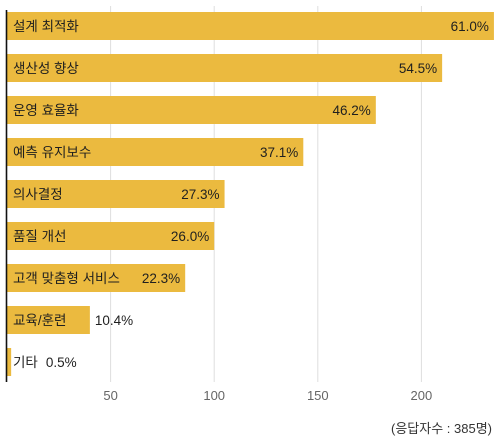  I want to click on x-axis-tick-labels: 50 100 150 200, so click(267, 395).